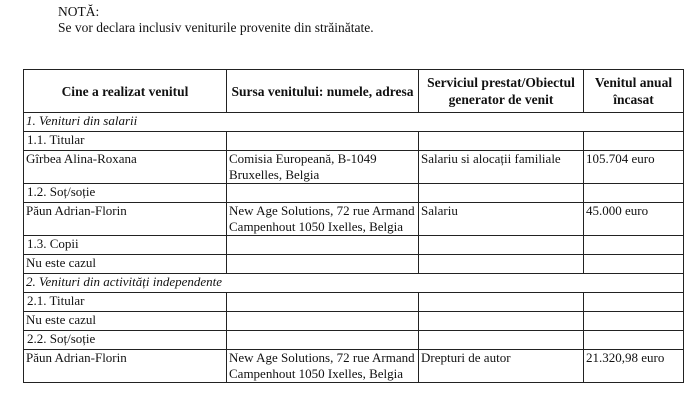 The image size is (700, 407). I want to click on cell-service: Salariu, so click(501, 219).